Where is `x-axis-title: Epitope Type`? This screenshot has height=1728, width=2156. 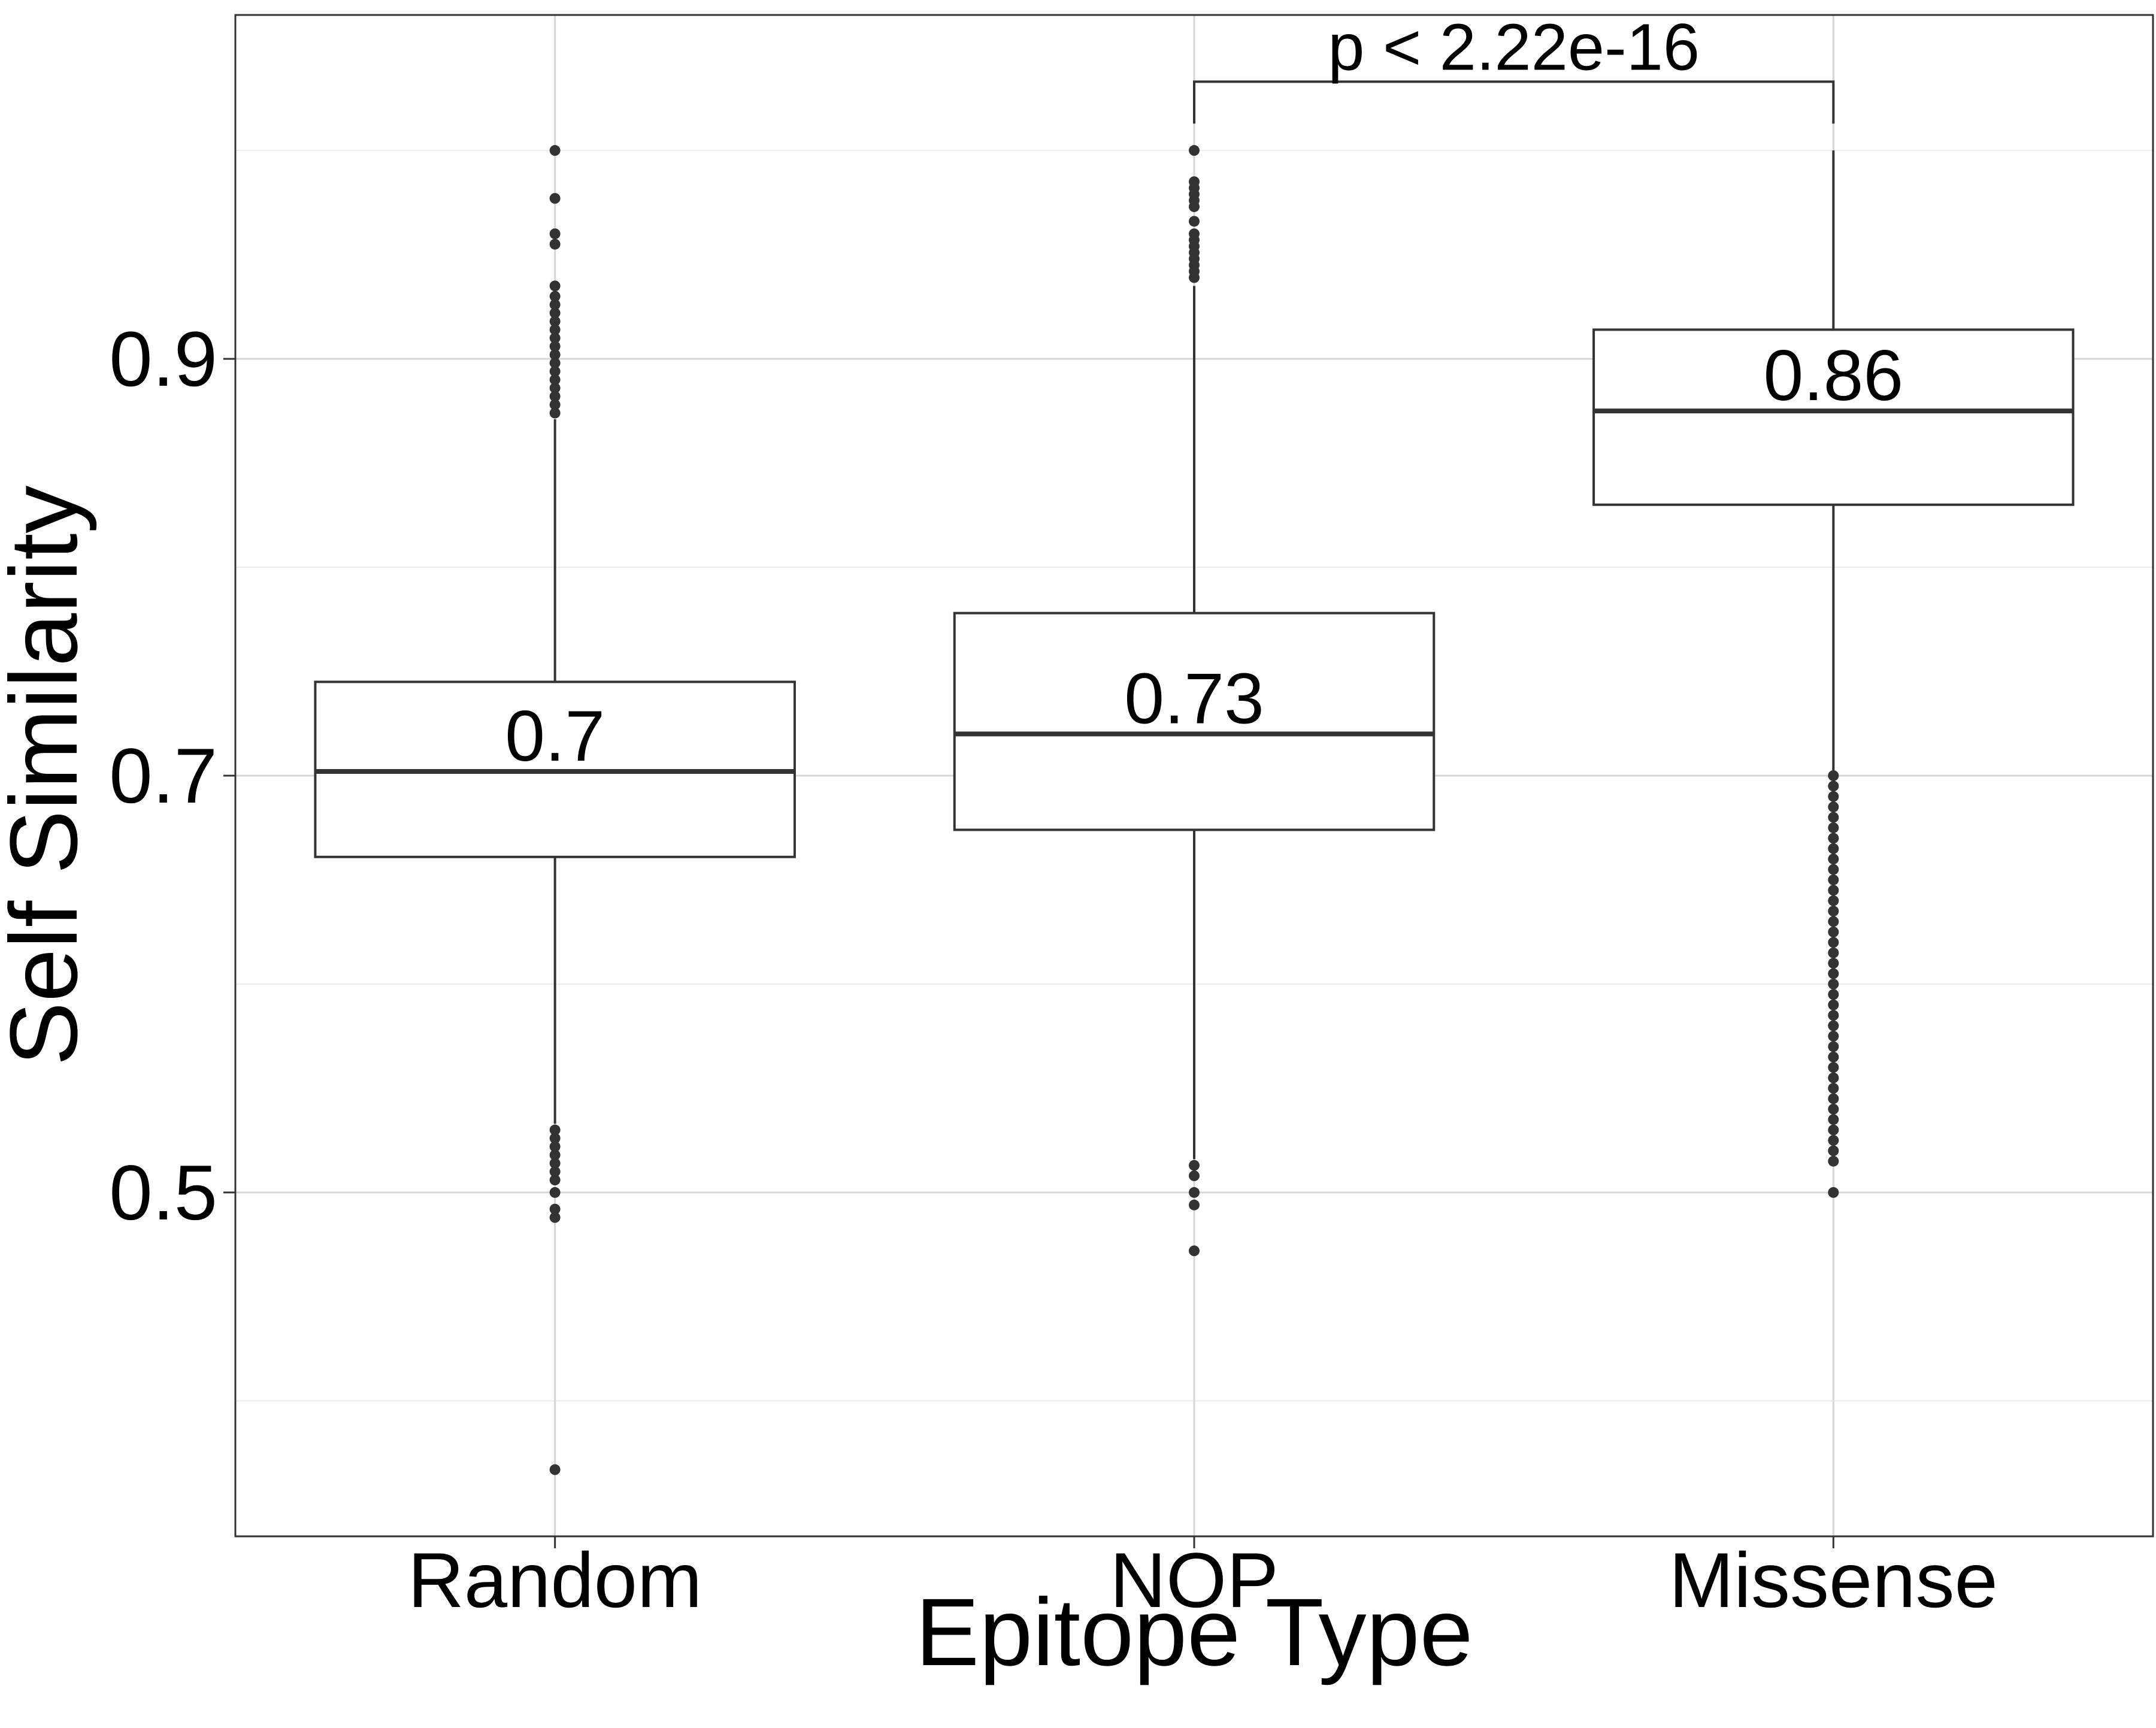
x-axis-title: Epitope Type is located at coordinates (1194, 1631).